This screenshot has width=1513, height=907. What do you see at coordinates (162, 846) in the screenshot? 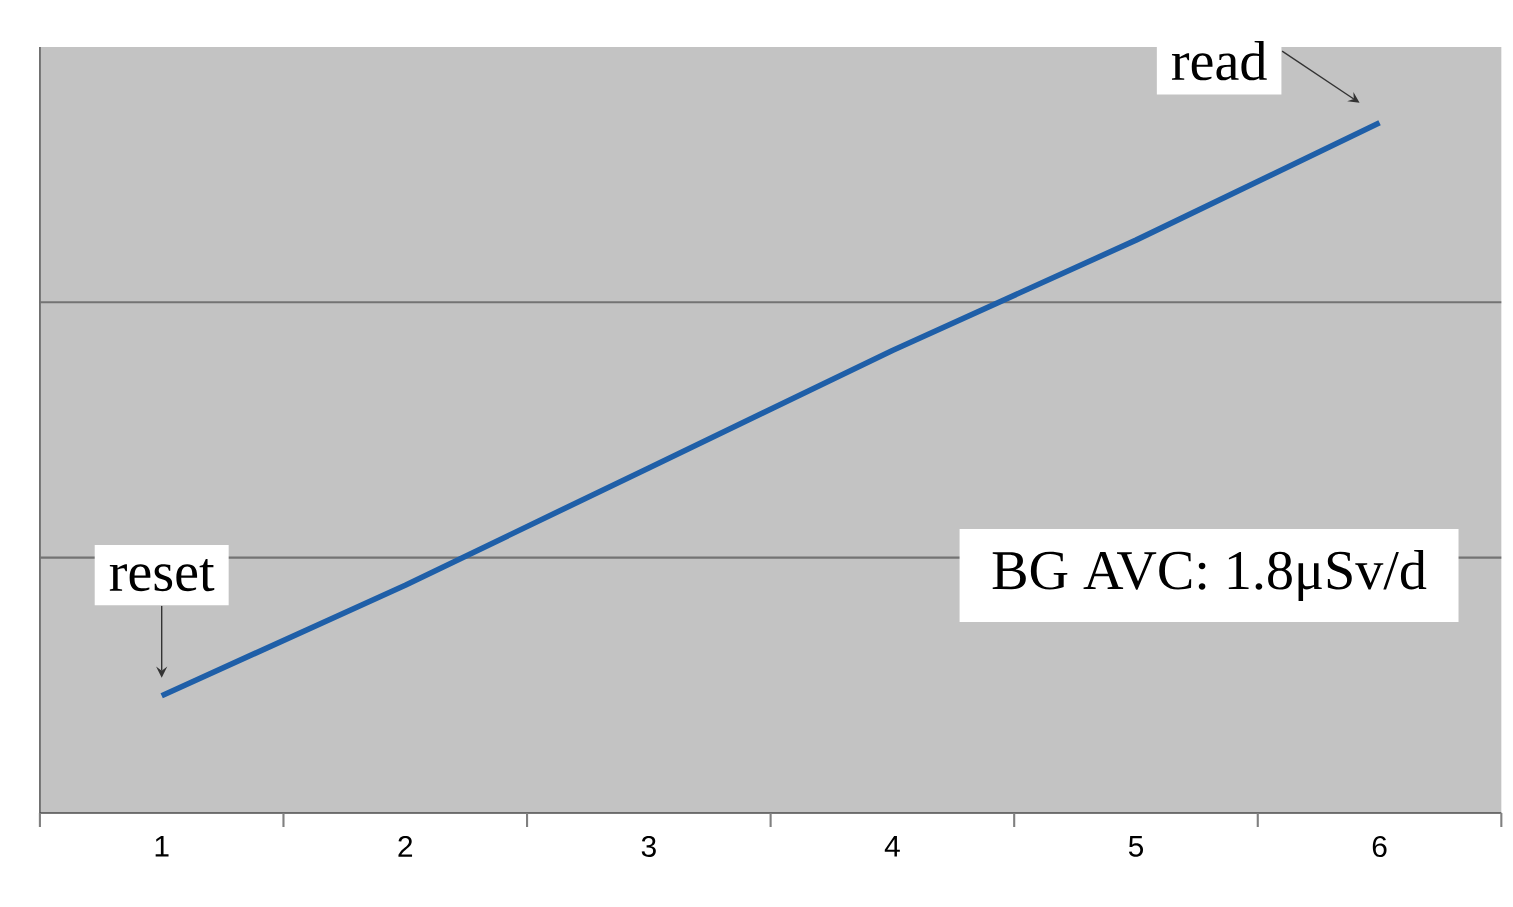
I see `x-tick-label: 1` at bounding box center [162, 846].